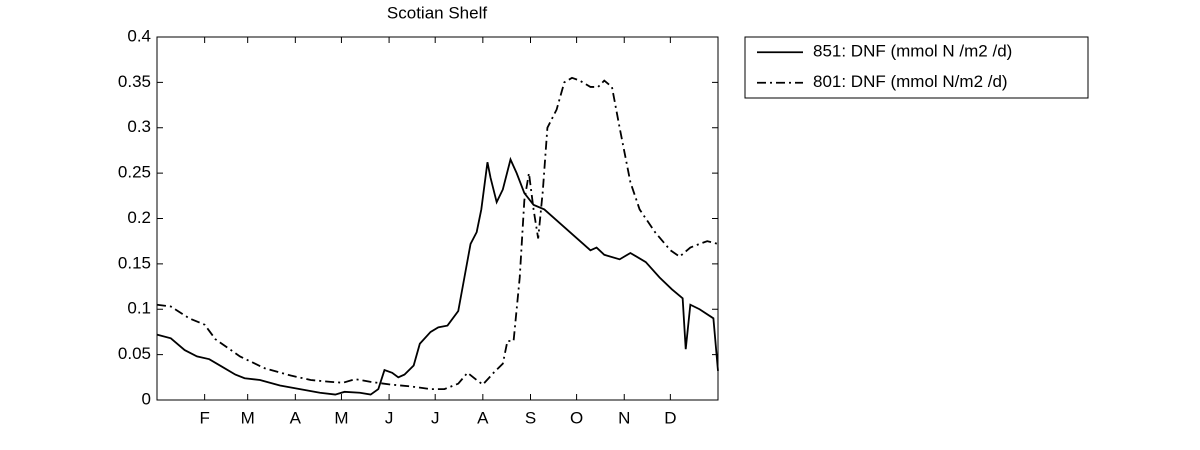 The width and height of the screenshot is (1200, 450). What do you see at coordinates (576, 417) in the screenshot?
I see `x-tick-label: O` at bounding box center [576, 417].